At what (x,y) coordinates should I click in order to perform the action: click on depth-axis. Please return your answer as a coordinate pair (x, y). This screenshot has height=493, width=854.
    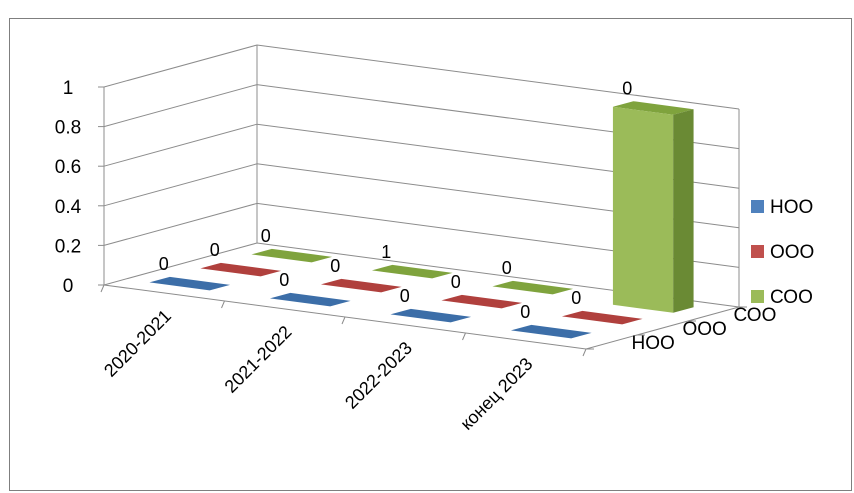
    Looking at the image, I should click on (662, 328).